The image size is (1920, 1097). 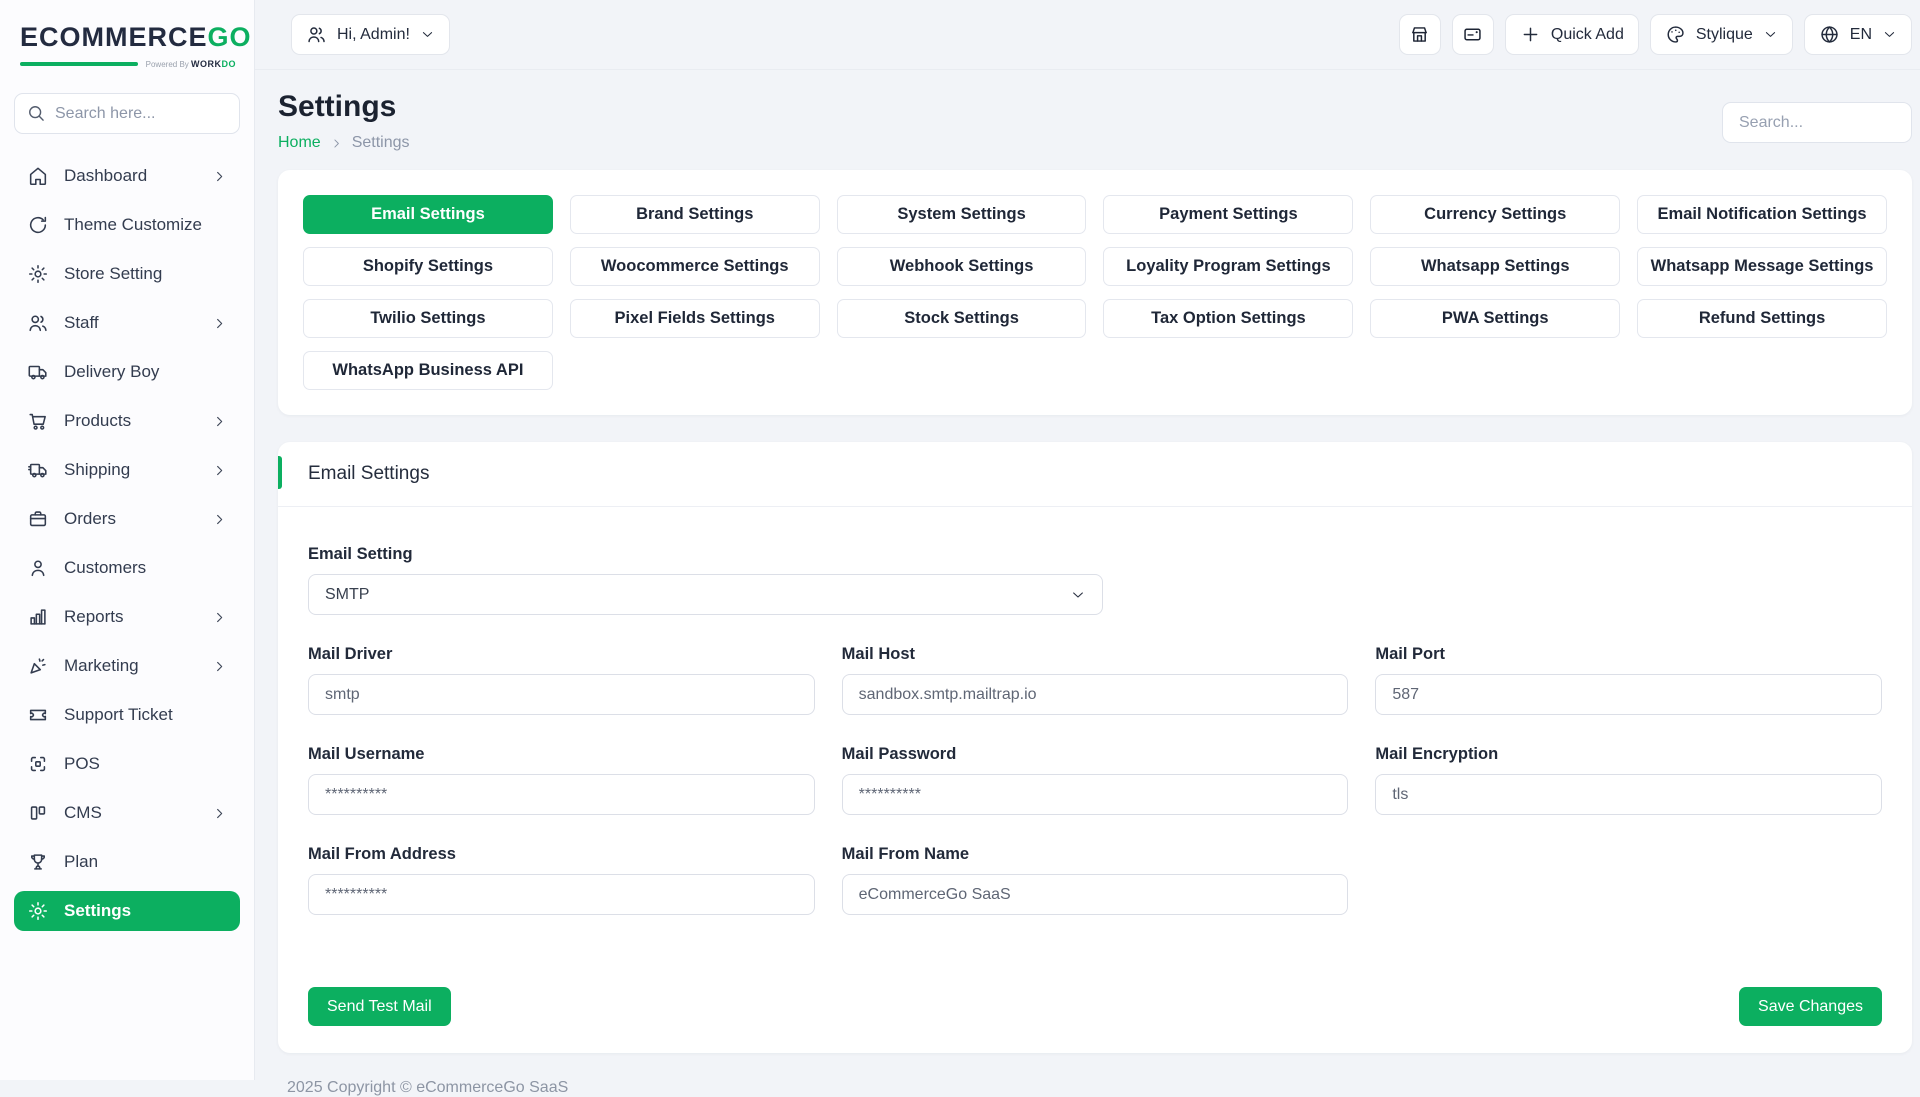 I want to click on tab-tax-option-settings: Tax Option Settings, so click(x=1228, y=318).